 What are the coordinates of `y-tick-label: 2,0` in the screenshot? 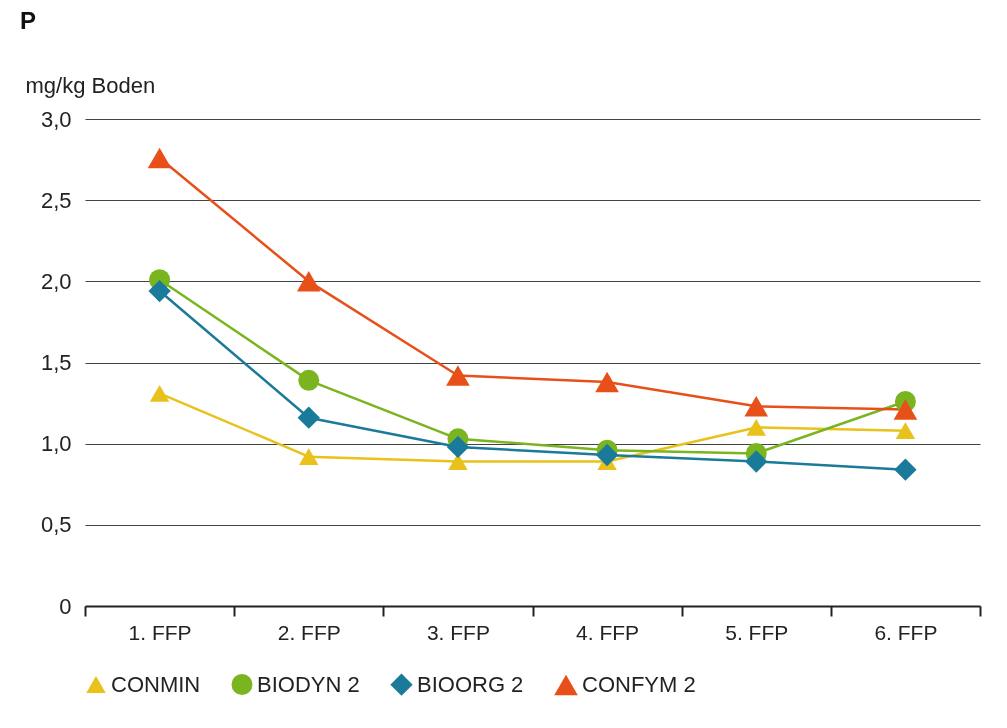 It's located at (56, 281).